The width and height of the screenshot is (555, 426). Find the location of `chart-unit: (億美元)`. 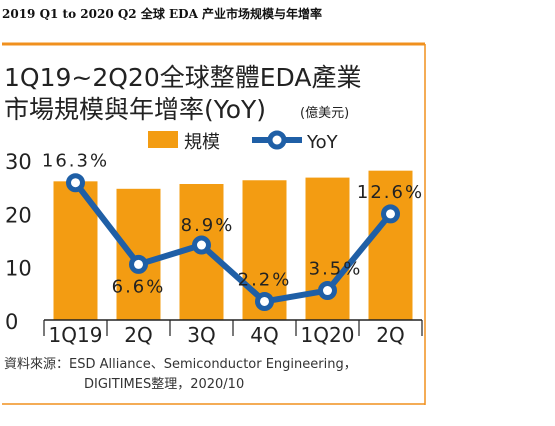

chart-unit: (億美元) is located at coordinates (324, 113).